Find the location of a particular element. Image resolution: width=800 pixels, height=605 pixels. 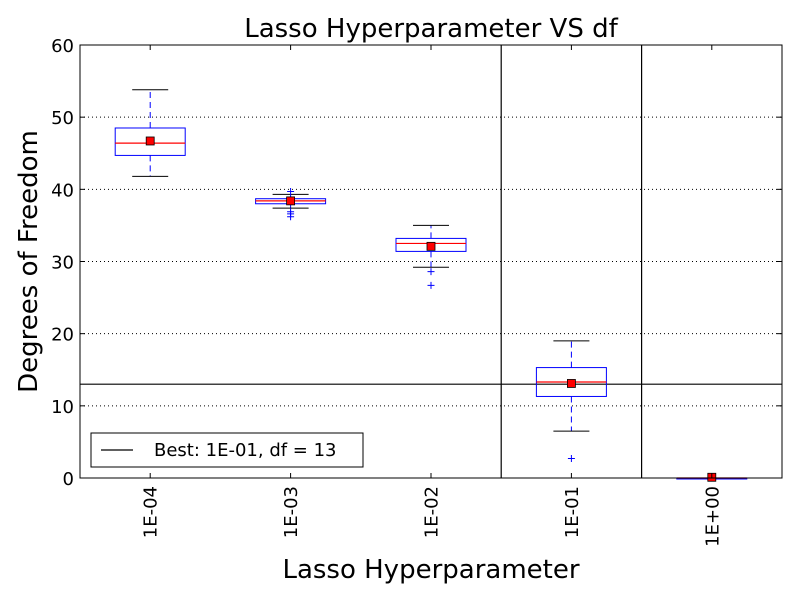

y-tick-label: 50 is located at coordinates (62, 118).